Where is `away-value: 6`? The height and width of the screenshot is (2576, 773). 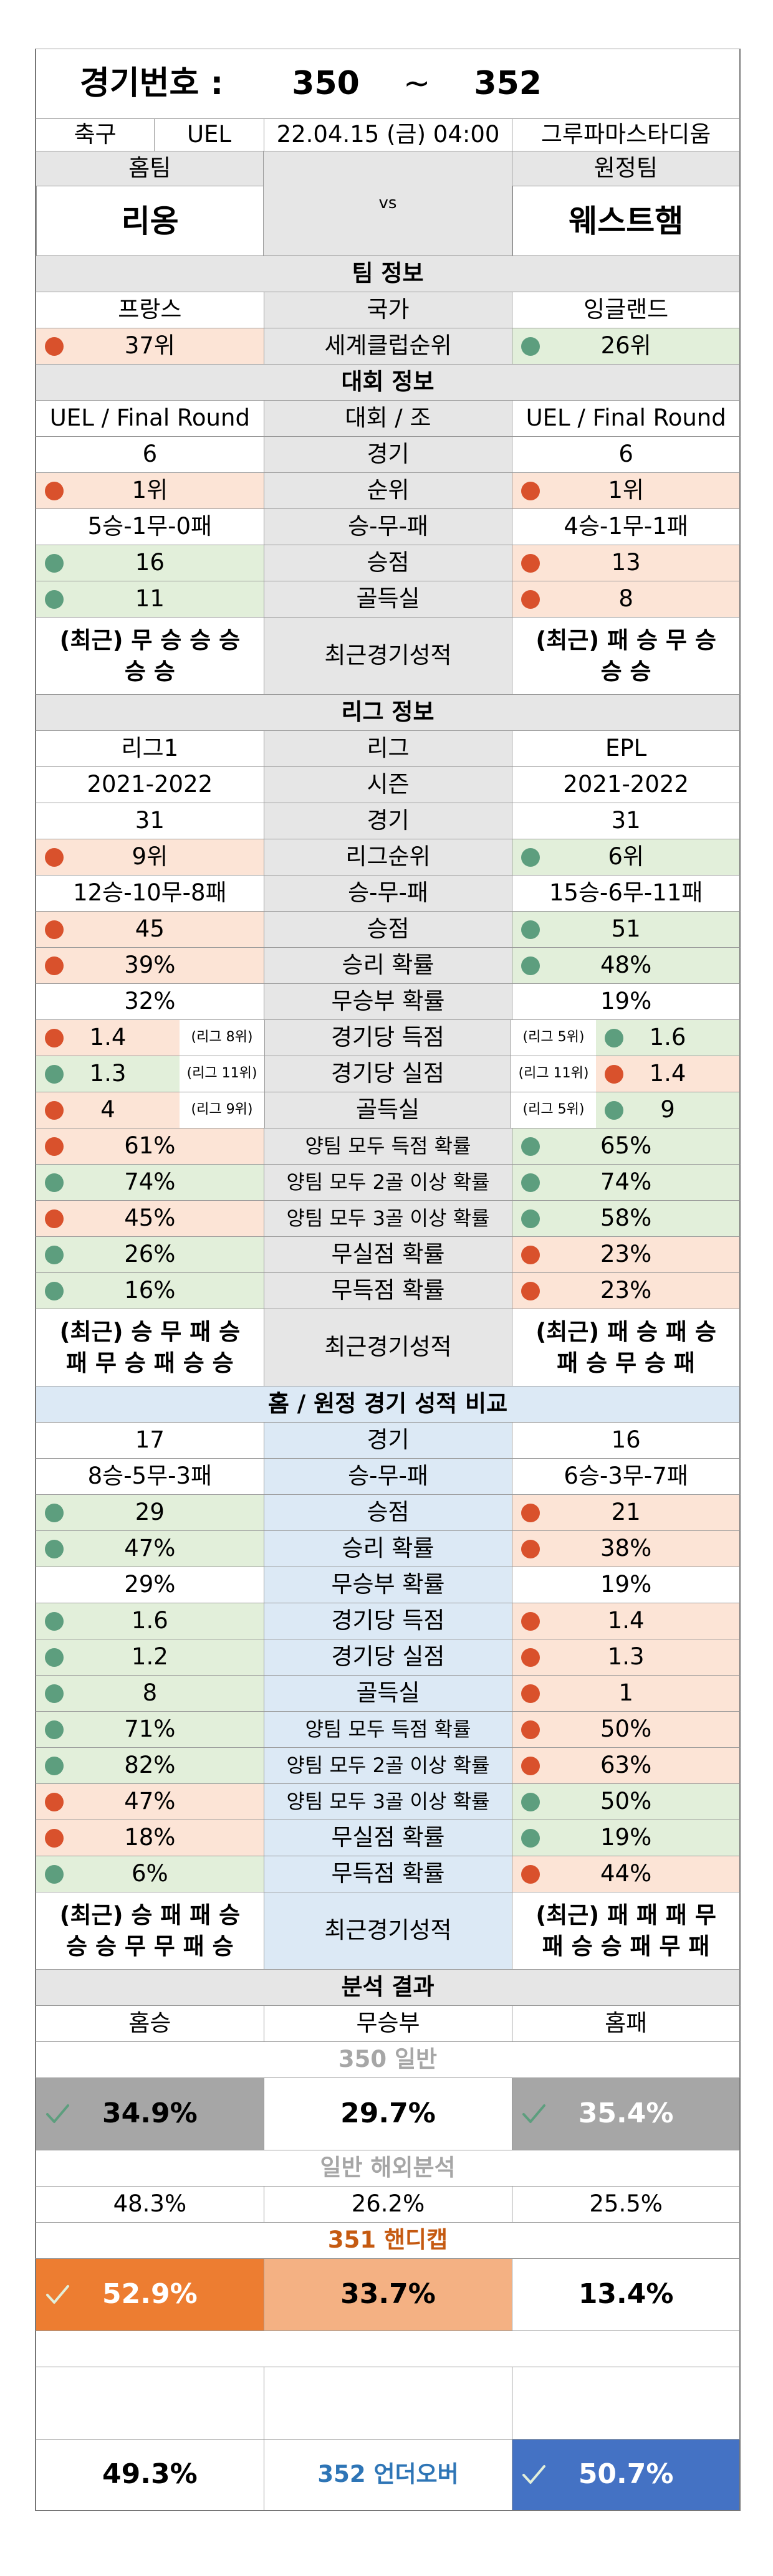 away-value: 6 is located at coordinates (625, 455).